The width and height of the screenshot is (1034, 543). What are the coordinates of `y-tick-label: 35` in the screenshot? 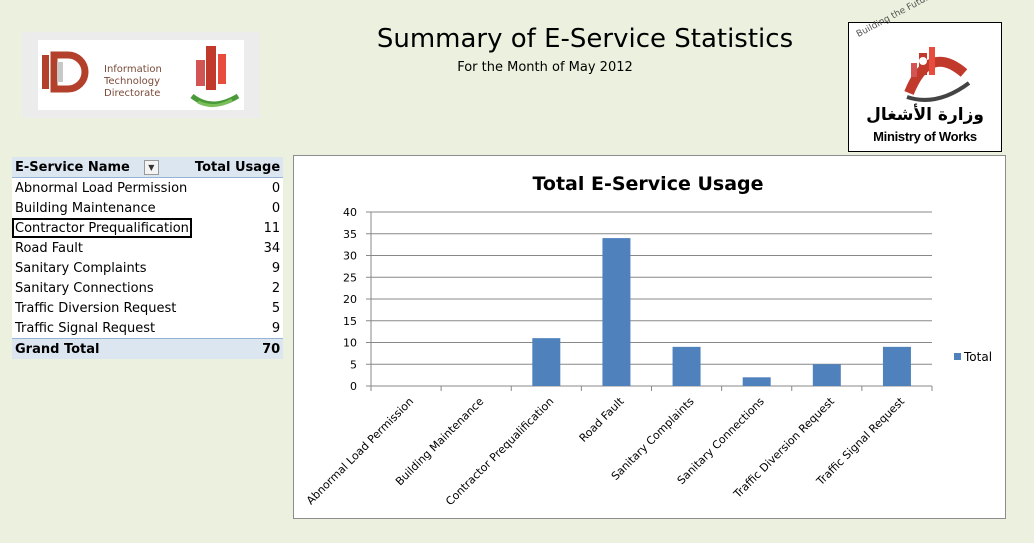 It's located at (350, 234).